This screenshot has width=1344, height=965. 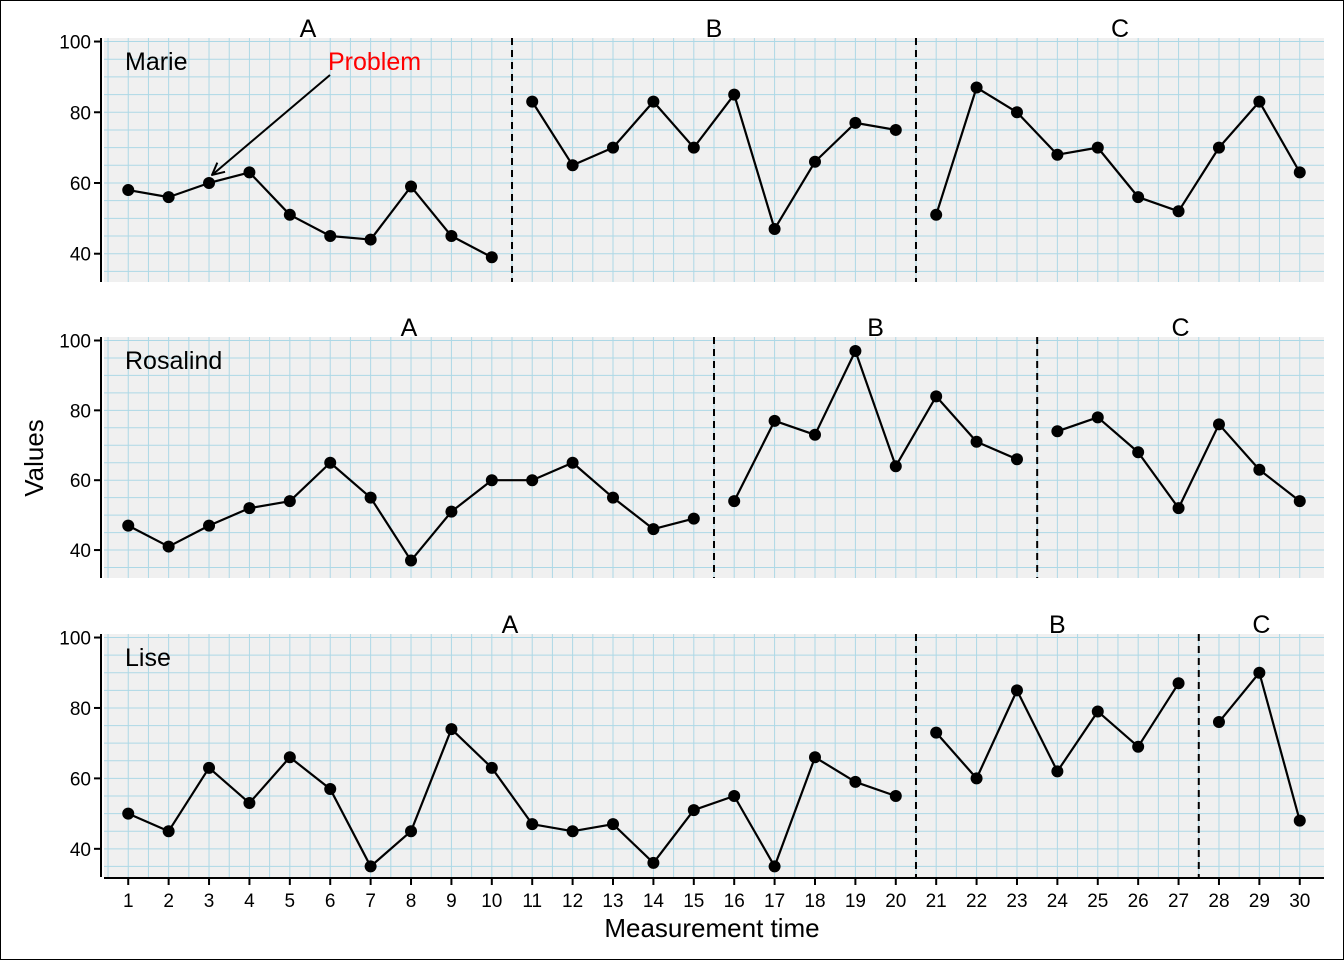 What do you see at coordinates (814, 901) in the screenshot?
I see `x-tick-label: 18` at bounding box center [814, 901].